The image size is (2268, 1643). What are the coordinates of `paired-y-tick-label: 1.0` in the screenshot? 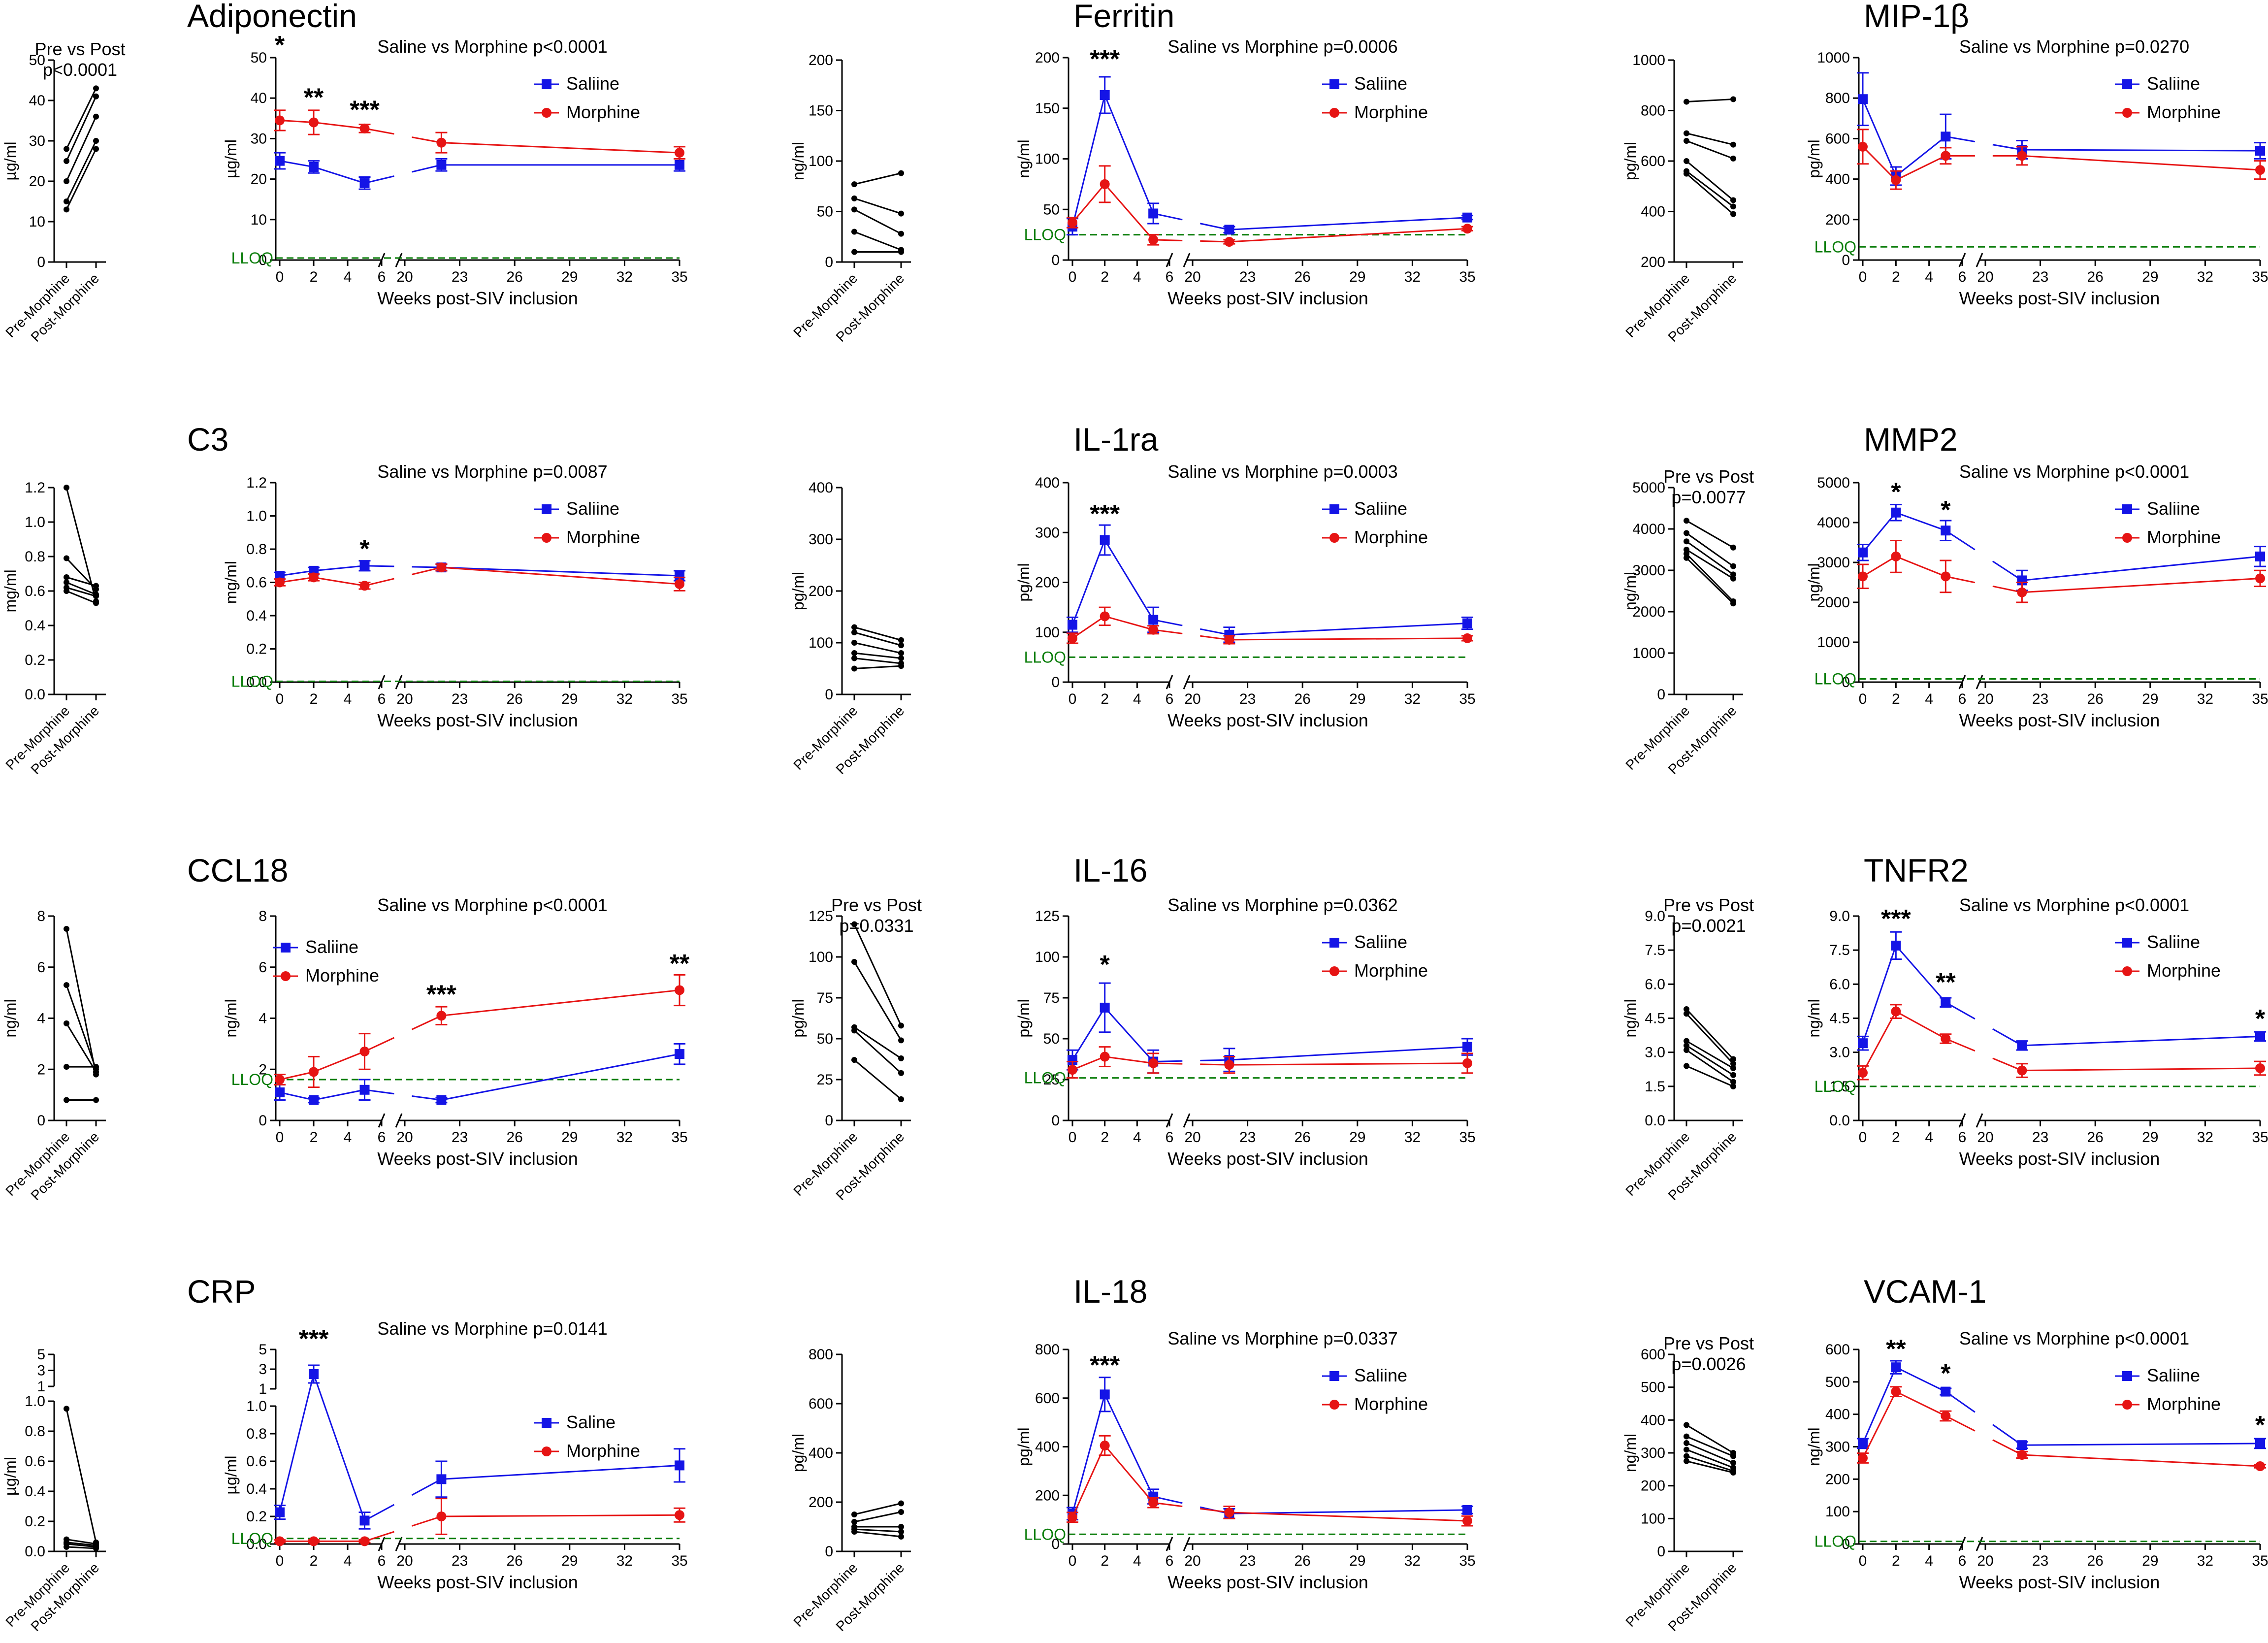 It's located at (35, 522).